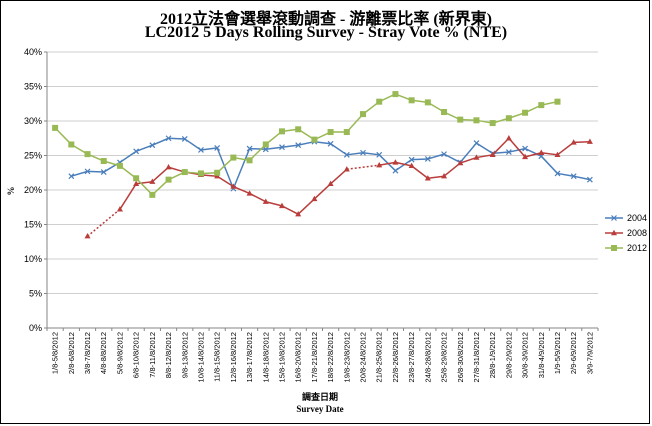  I want to click on x-tick-label: 22/8-26/8/2012, so click(395, 357).